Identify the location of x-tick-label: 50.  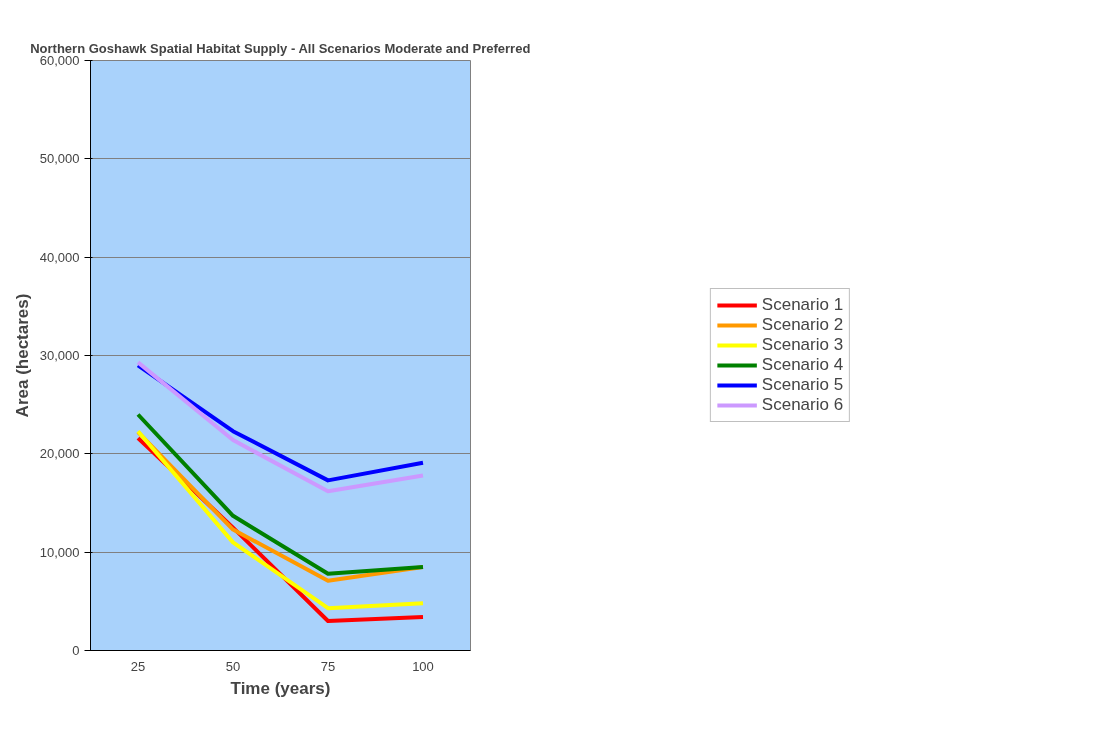
(233, 666).